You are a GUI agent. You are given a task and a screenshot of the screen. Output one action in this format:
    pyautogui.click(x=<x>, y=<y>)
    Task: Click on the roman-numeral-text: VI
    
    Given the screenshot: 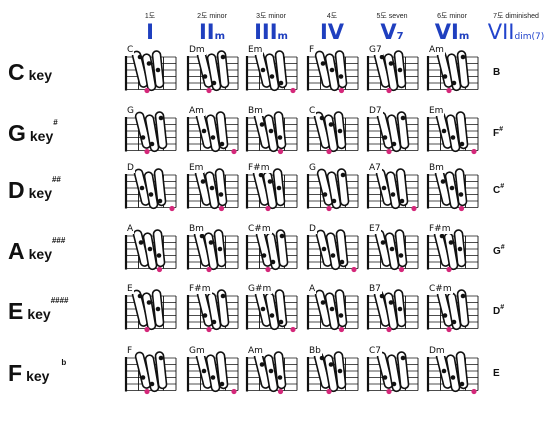 What is the action you would take?
    pyautogui.click(x=446, y=32)
    